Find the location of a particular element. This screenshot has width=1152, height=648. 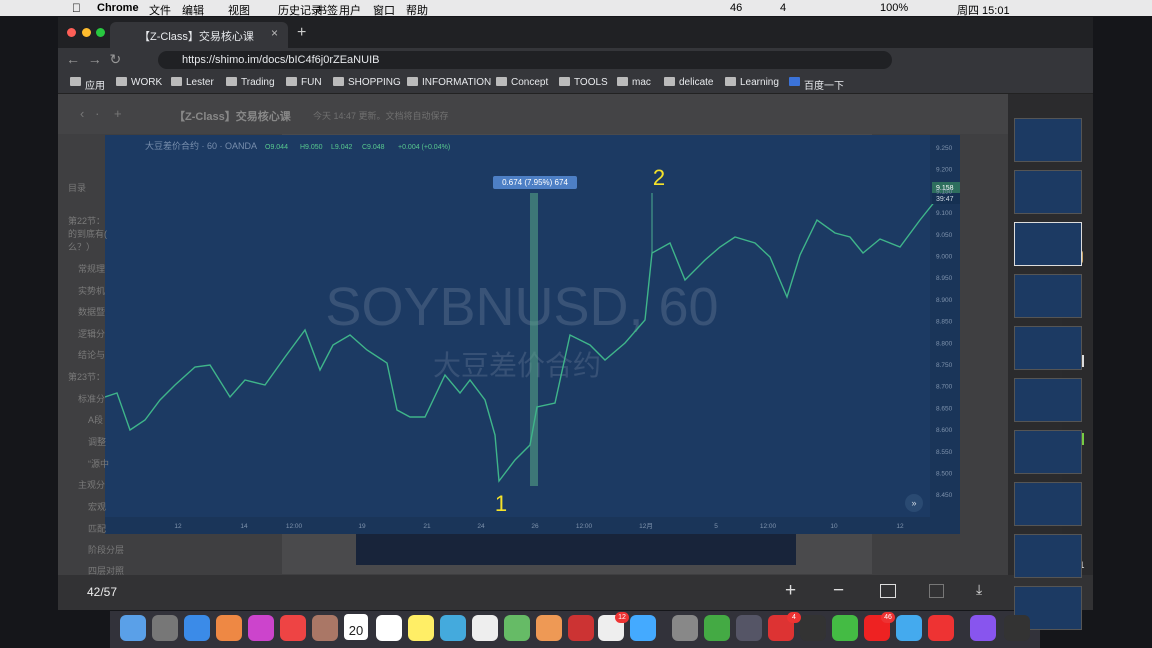

bookmark: mac is located at coordinates (641, 82).